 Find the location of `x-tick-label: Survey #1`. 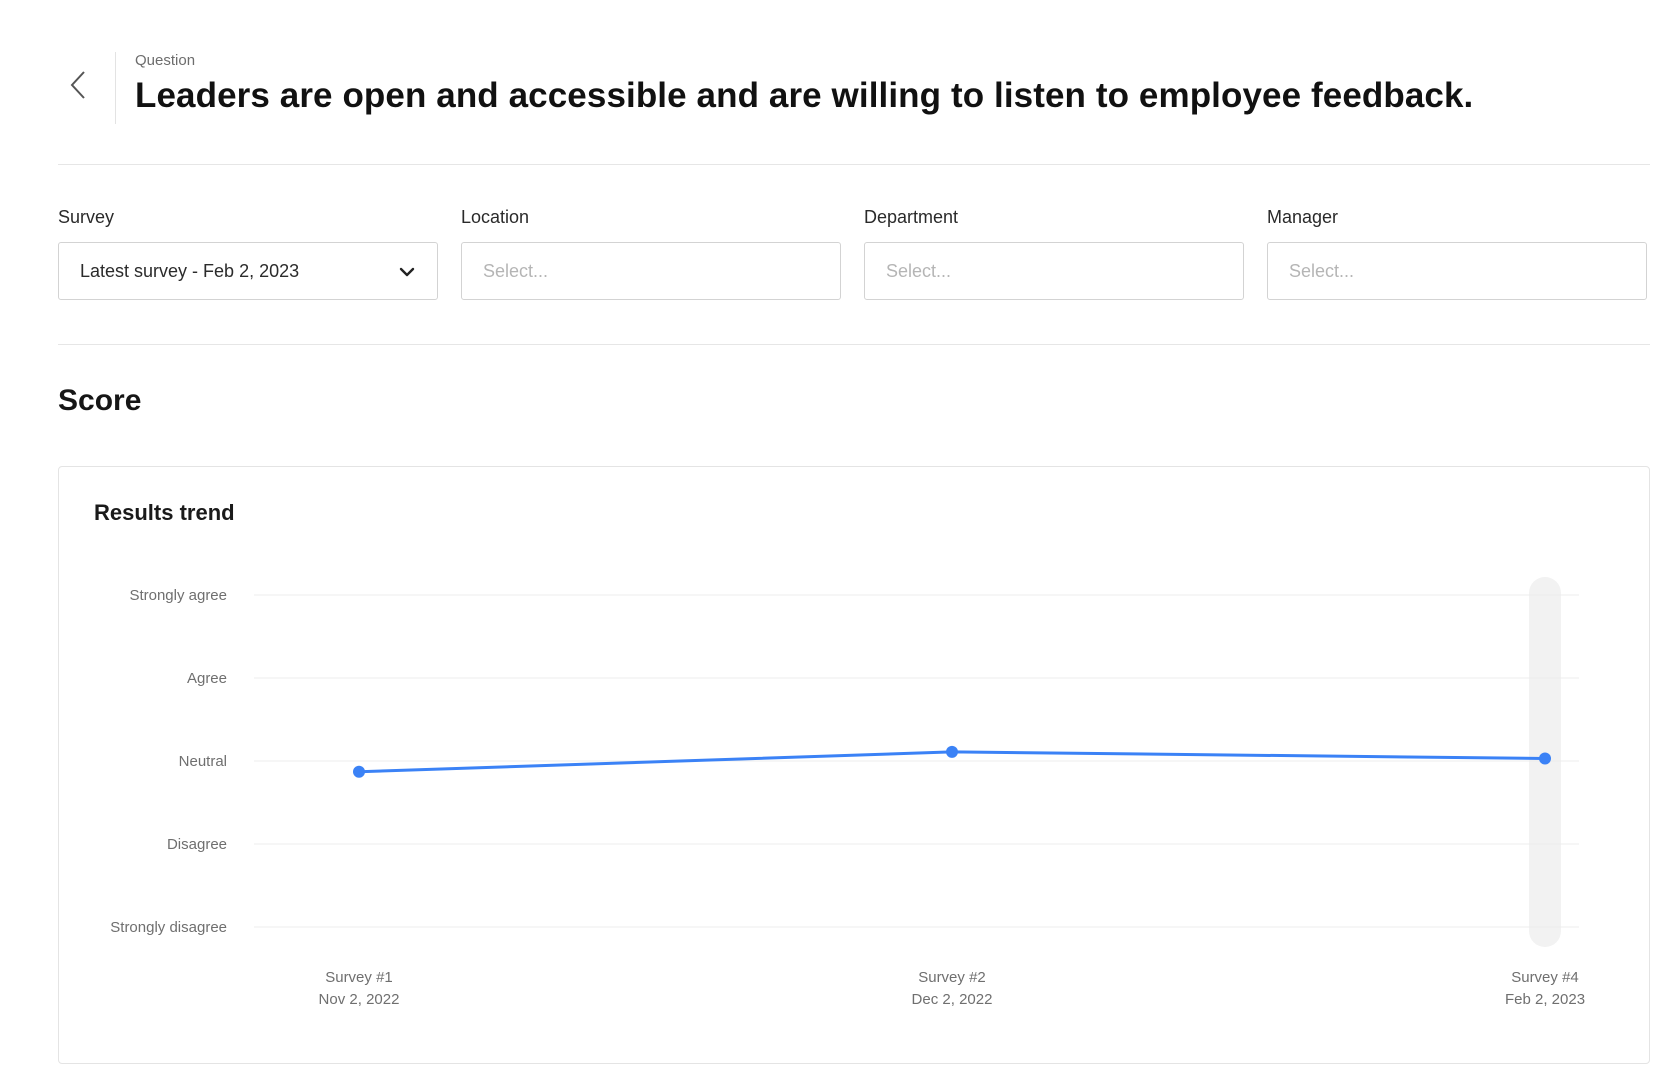

x-tick-label: Survey #1 is located at coordinates (359, 977).